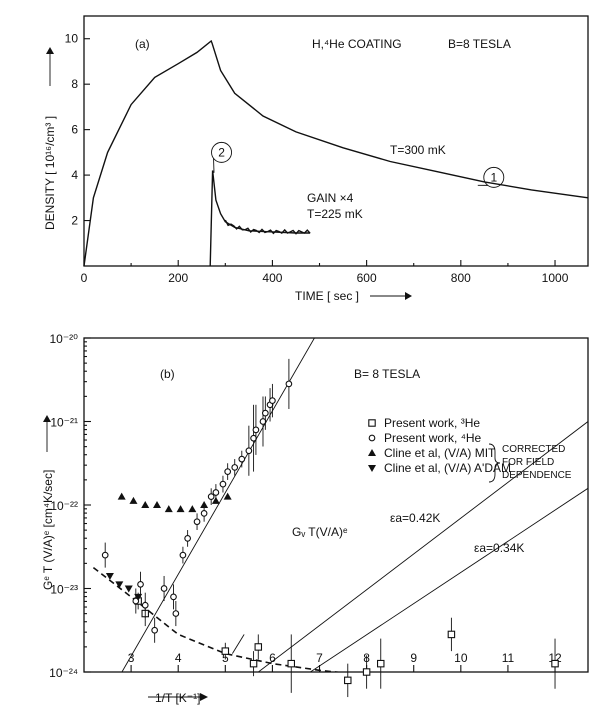  Describe the element at coordinates (177, 698) in the screenshot. I see `panel-b-x-axis-label: 1/T [K⁻¹]` at that location.